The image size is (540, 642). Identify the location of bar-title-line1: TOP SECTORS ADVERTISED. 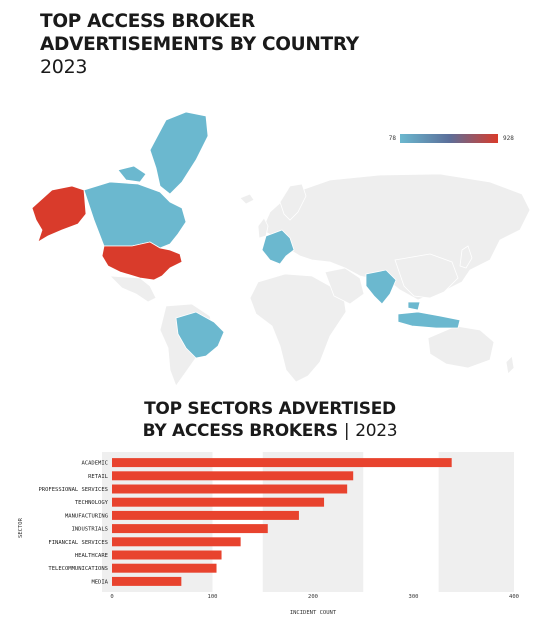
(270, 409).